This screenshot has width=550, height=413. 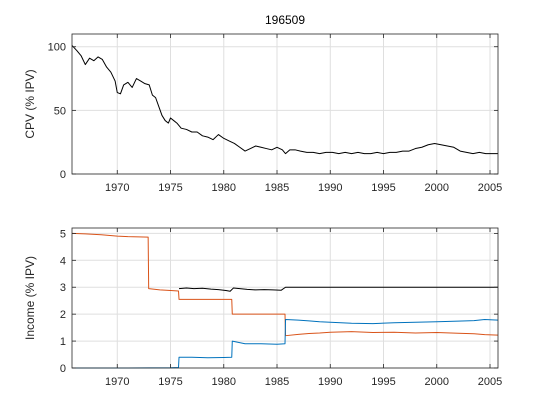 I want to click on income-x-tick-label: 1985, so click(x=277, y=382).